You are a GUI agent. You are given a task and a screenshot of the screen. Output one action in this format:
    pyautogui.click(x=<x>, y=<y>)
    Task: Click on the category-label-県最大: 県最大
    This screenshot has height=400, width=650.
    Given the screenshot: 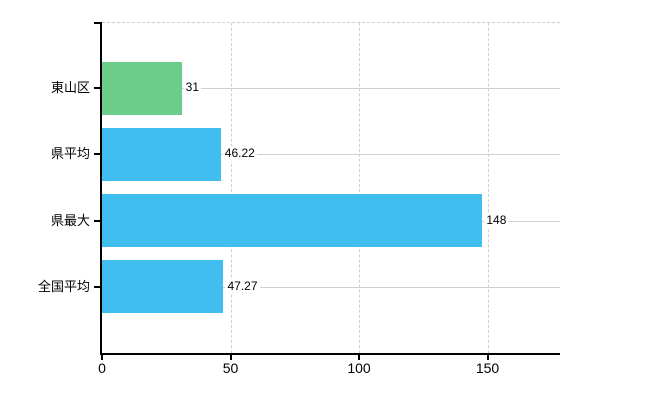 What is the action you would take?
    pyautogui.click(x=70, y=220)
    